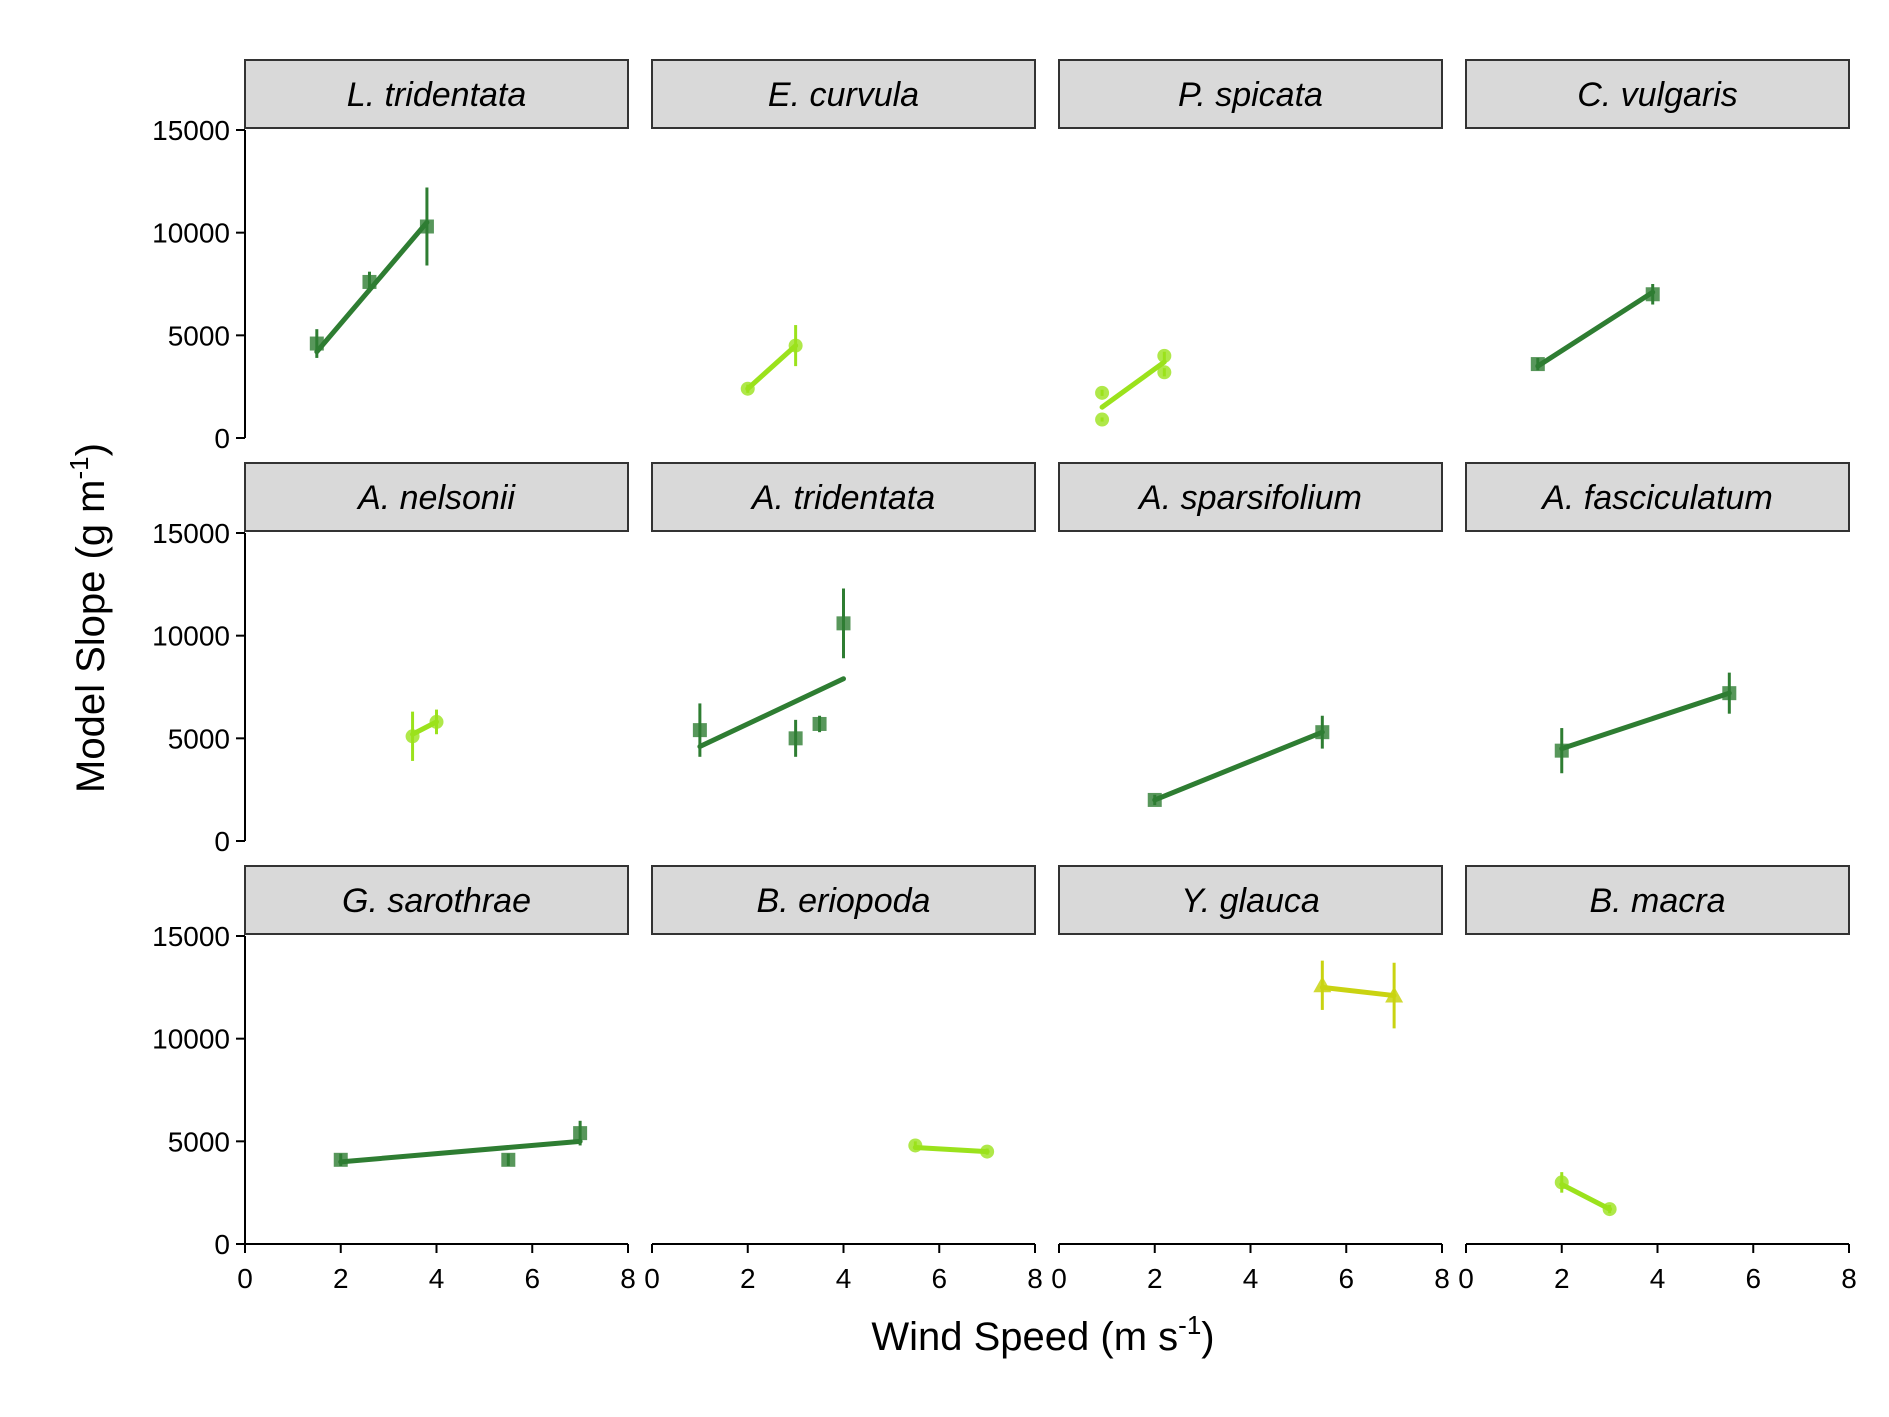 The width and height of the screenshot is (1889, 1417). I want to click on panel-6: A. tridentata, so click(843, 609).